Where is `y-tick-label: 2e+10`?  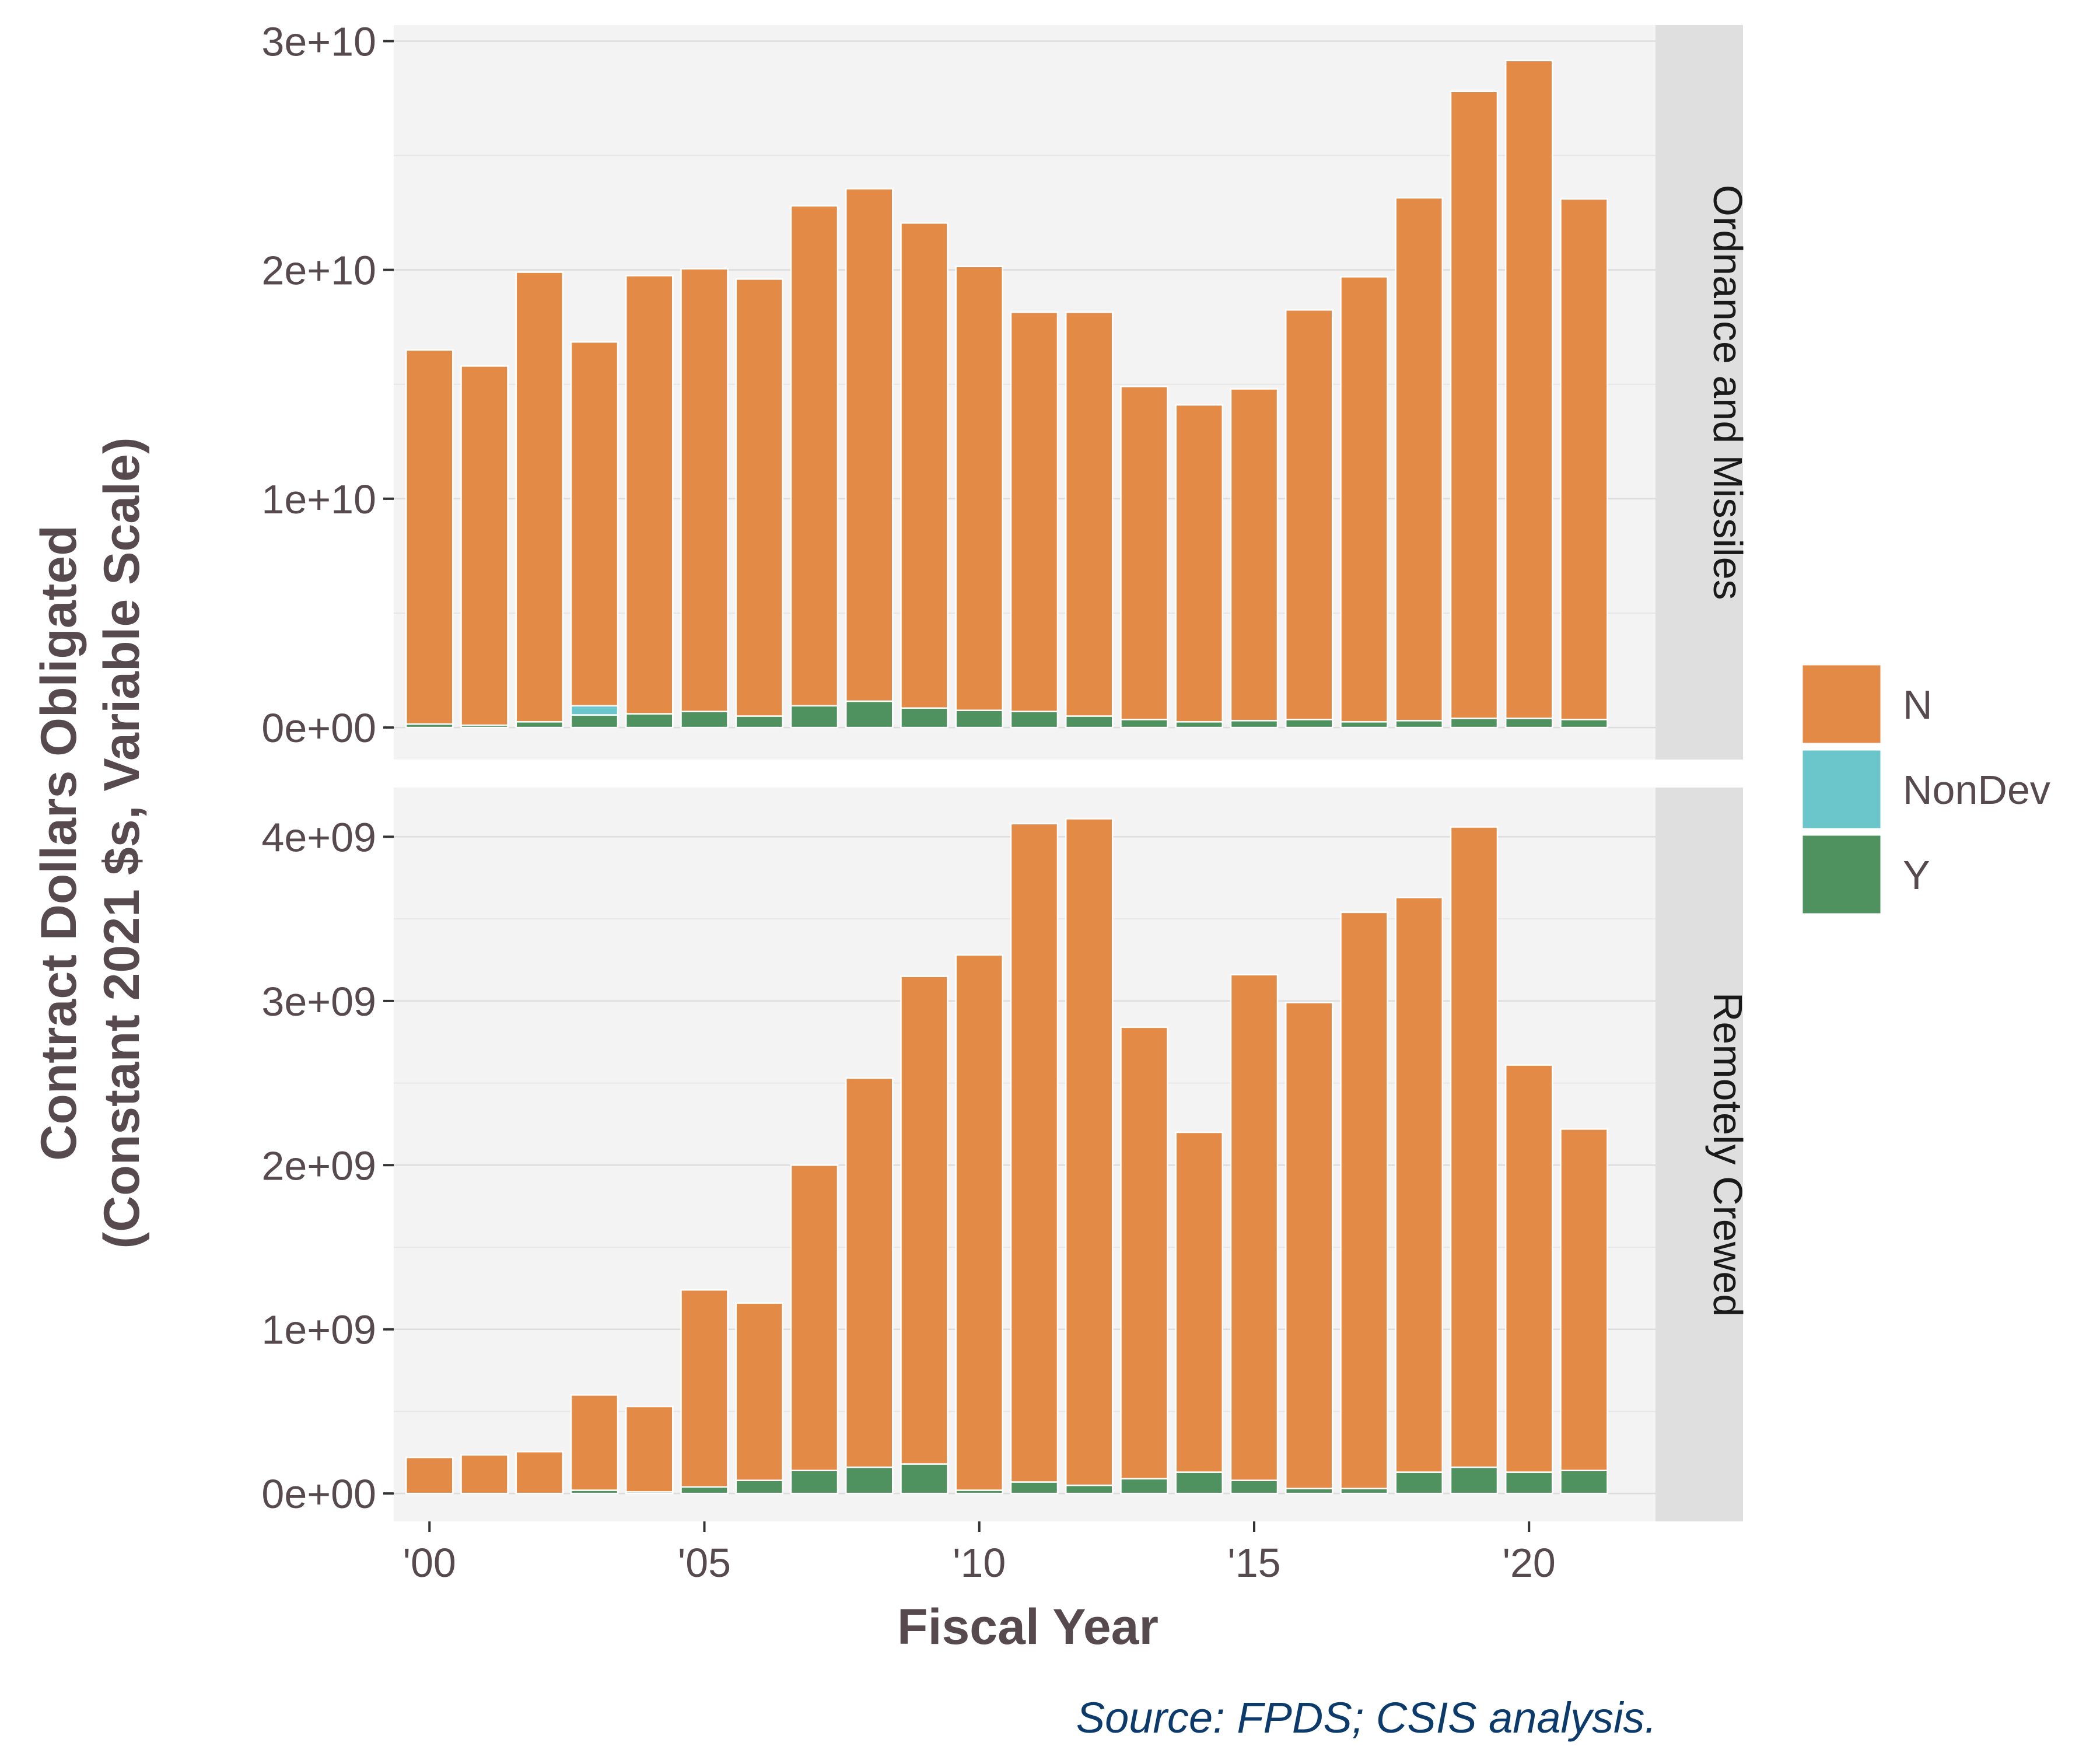
y-tick-label: 2e+10 is located at coordinates (318, 270).